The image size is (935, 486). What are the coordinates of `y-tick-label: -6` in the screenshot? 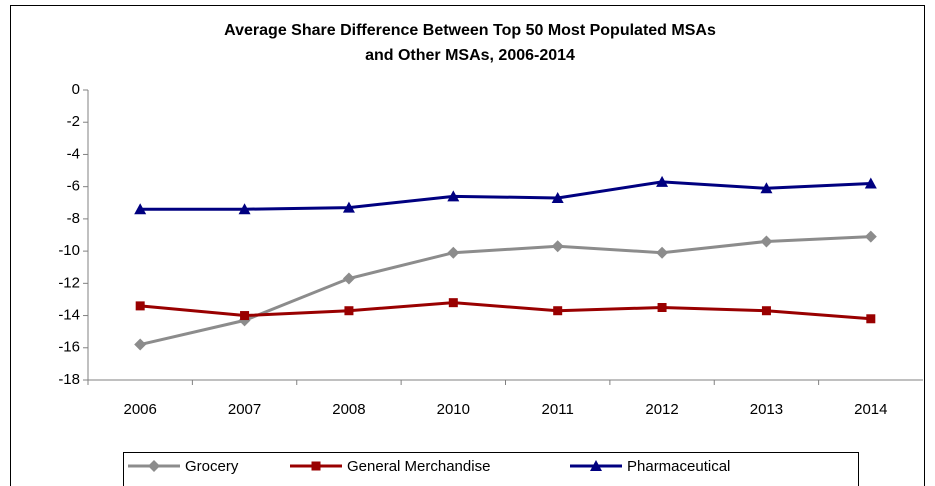 It's located at (73, 186).